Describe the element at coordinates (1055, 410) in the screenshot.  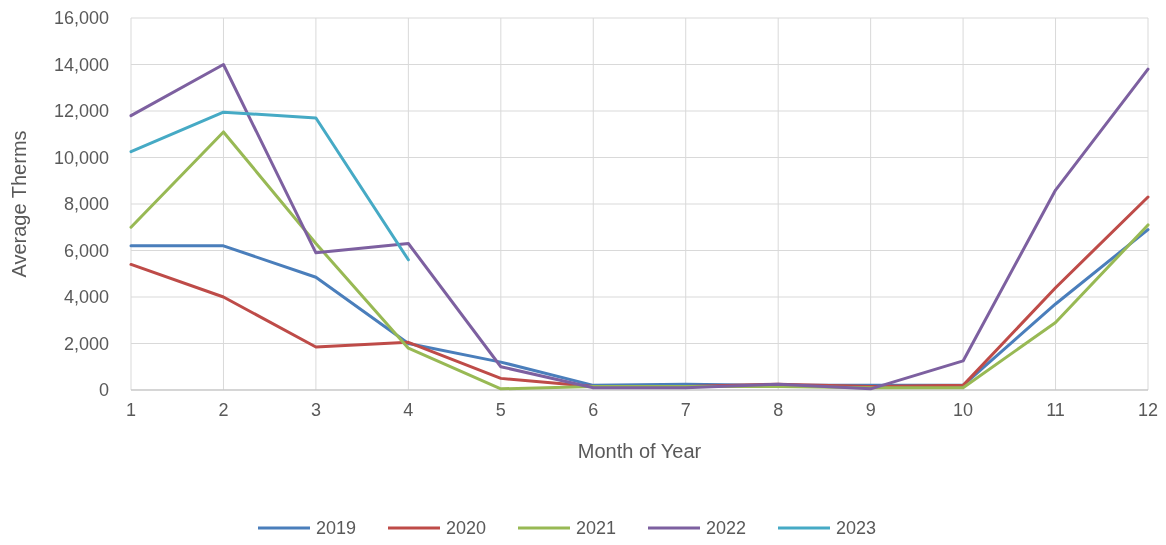
I see `x-tick-label: 11` at that location.